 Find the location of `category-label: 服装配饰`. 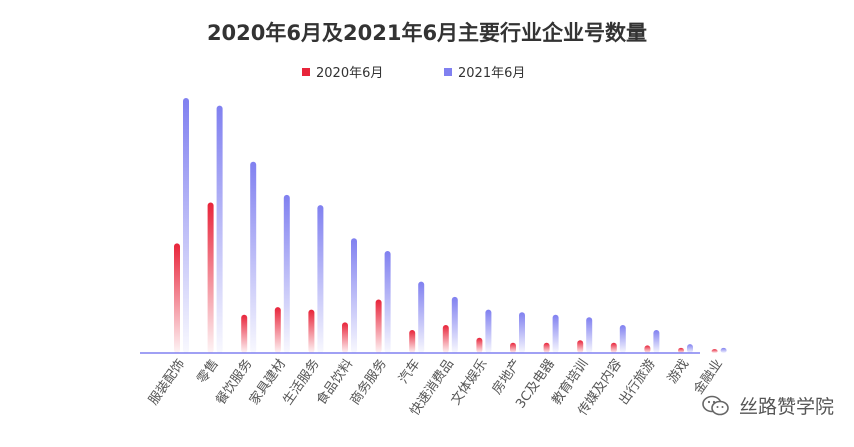

category-label: 服装配饰 is located at coordinates (167, 382).